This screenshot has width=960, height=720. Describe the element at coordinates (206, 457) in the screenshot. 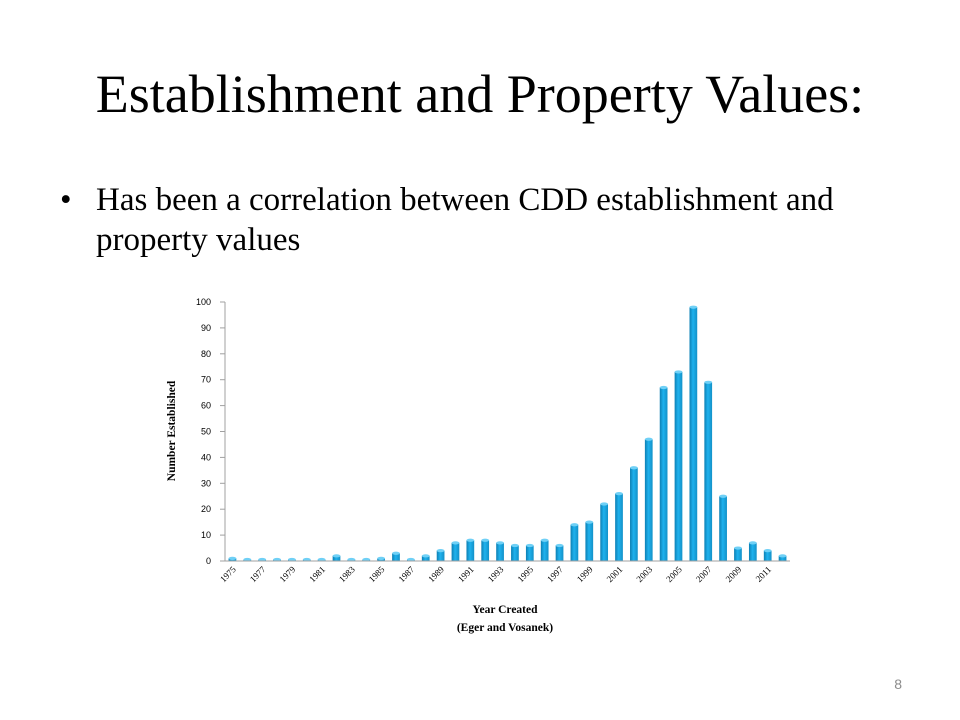

I see `y-tick-label: 40` at that location.